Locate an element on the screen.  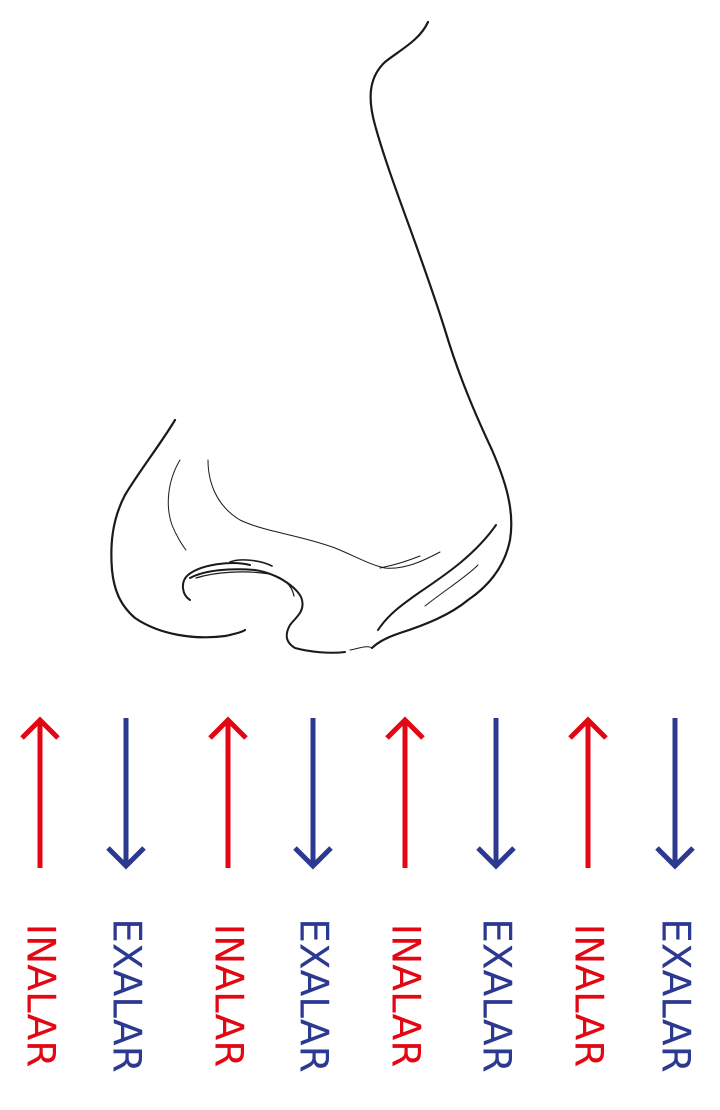
columella is located at coordinates (361, 648).